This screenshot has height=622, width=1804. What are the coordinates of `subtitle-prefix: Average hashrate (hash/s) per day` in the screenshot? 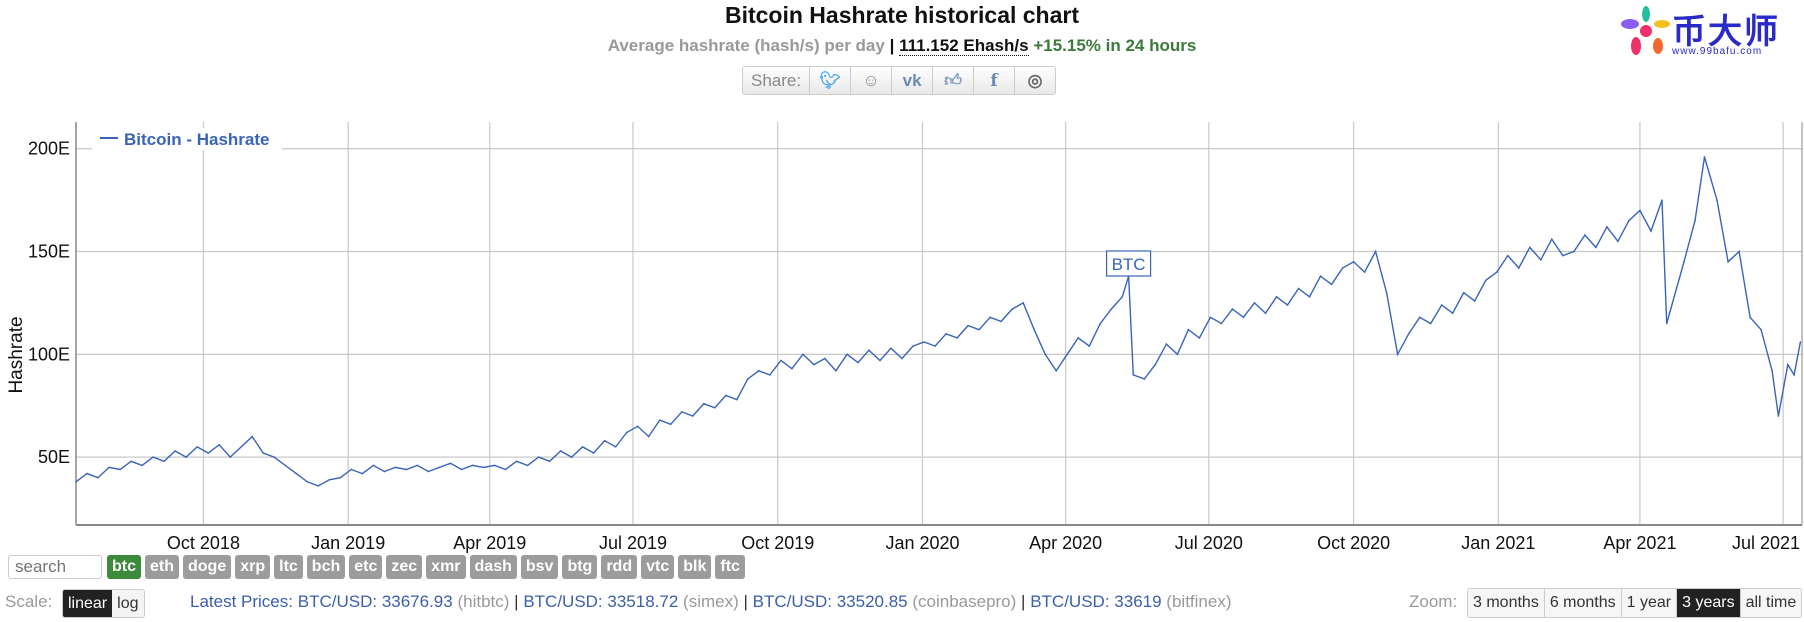 It's located at (746, 45).